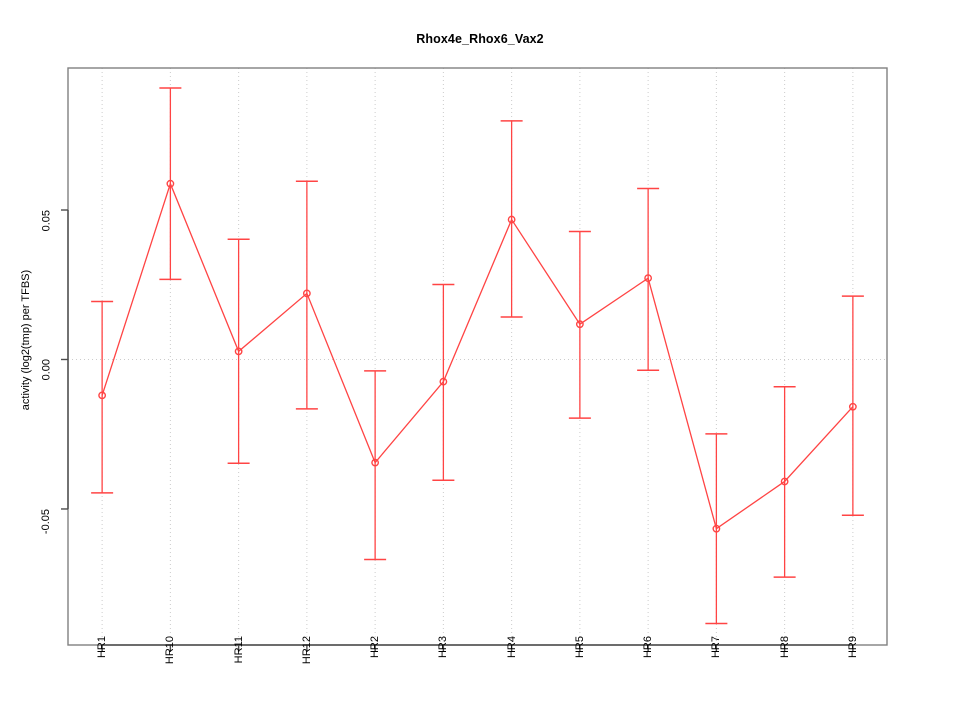 Image resolution: width=960 pixels, height=720 pixels. I want to click on chart-title: Rhox4e_Rhox6_Vax2, so click(480, 39).